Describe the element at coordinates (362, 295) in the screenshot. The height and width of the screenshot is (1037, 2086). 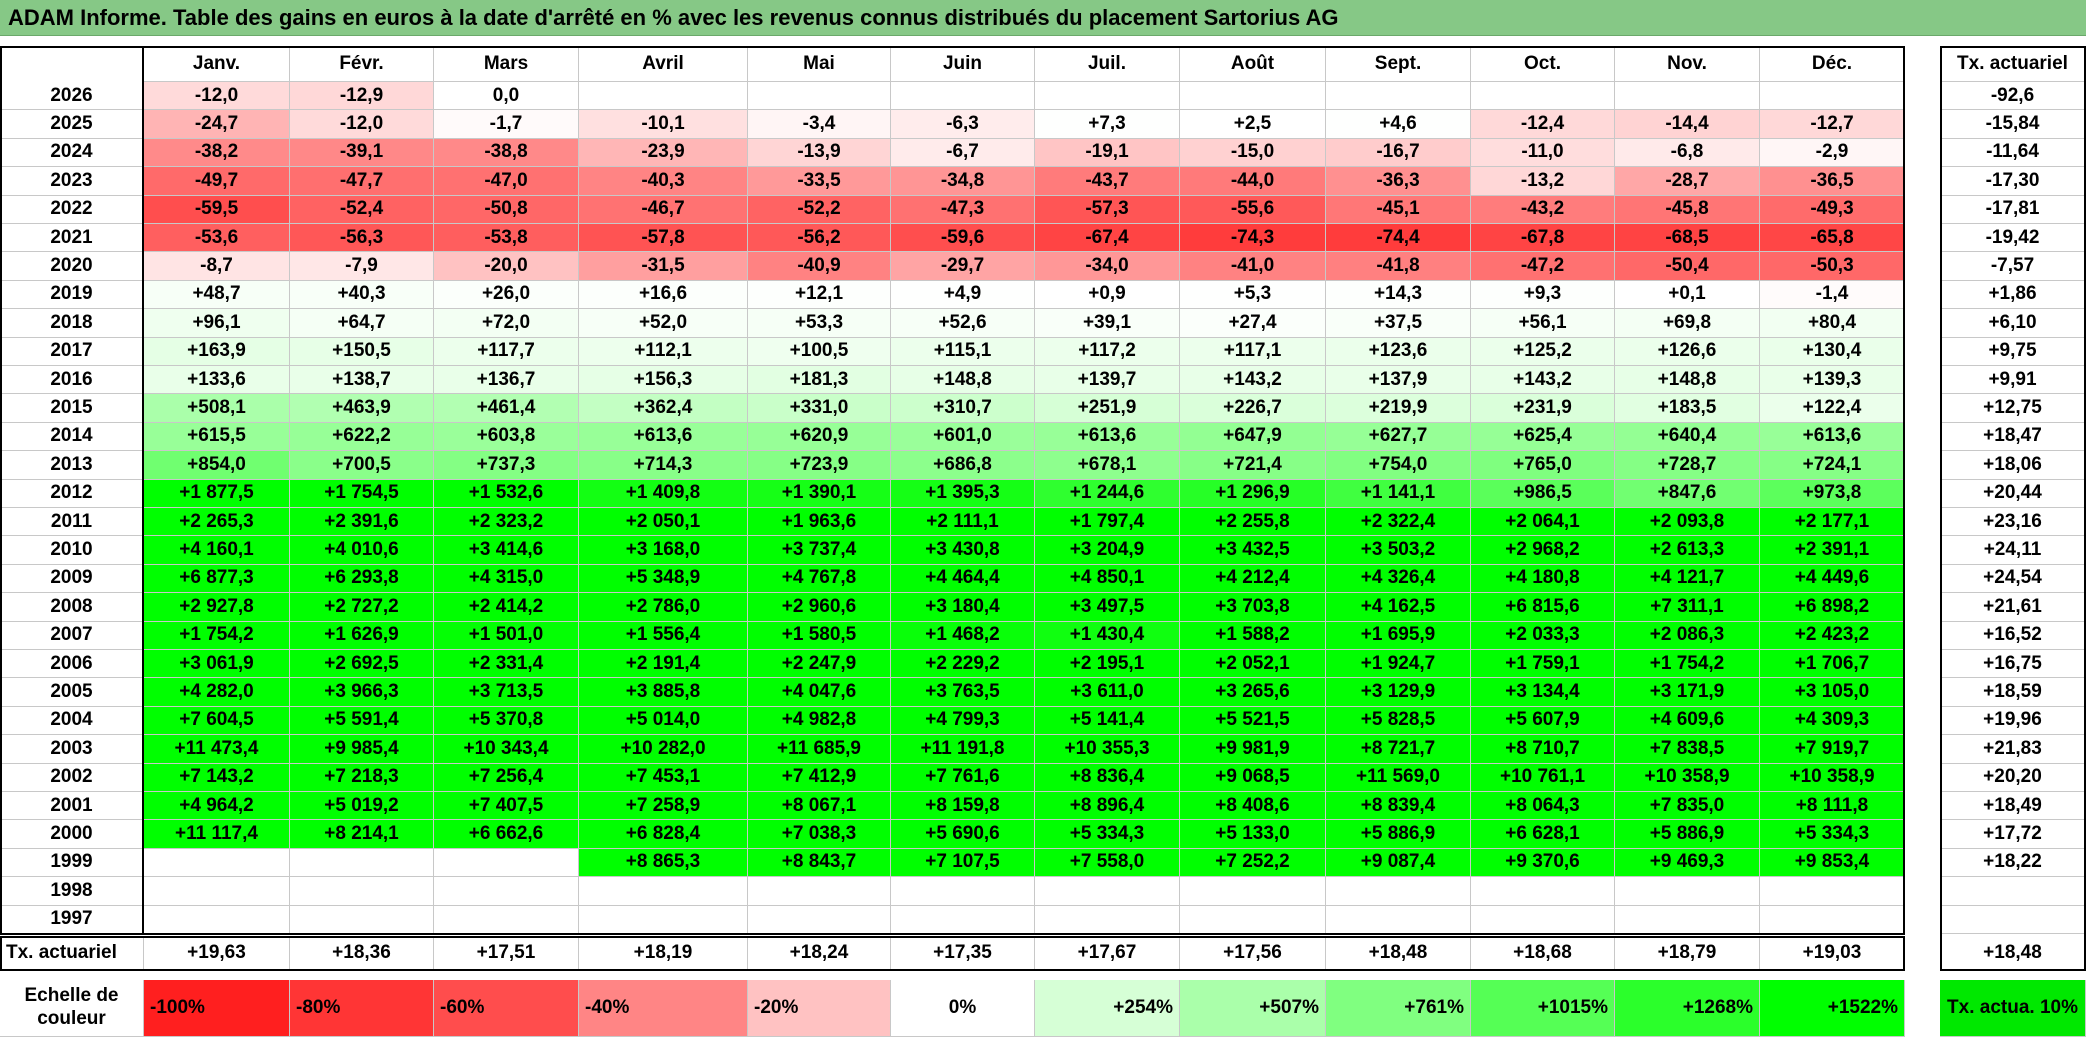
I see `value-cell: +40,3` at that location.